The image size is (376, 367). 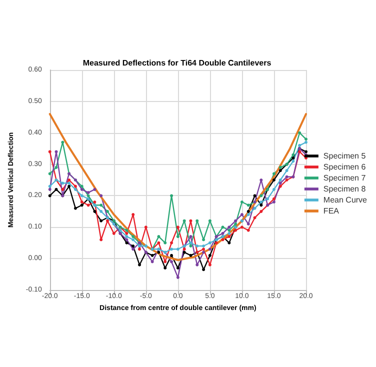 I want to click on legend-label: FEA, so click(x=331, y=211).